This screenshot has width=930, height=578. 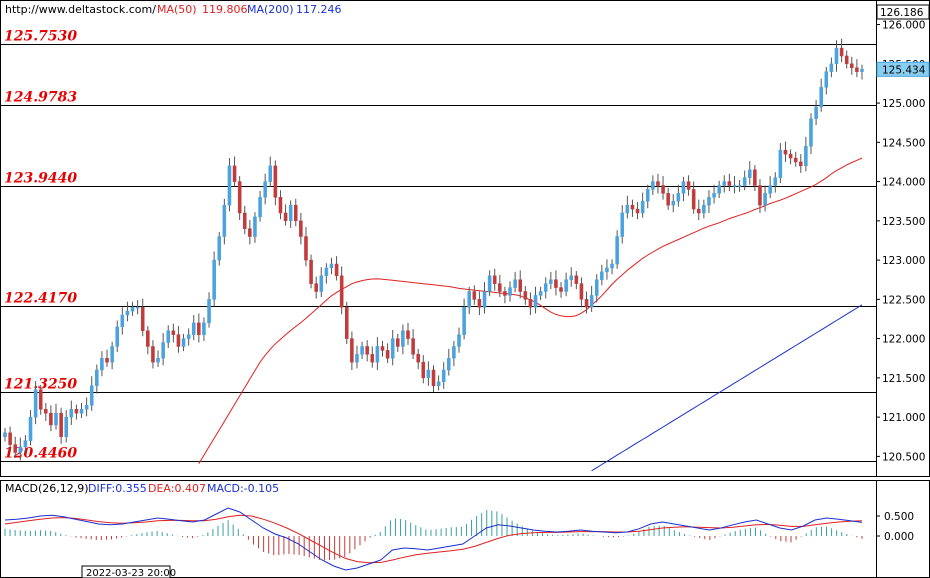 I want to click on macd-ticks: 0.500 0.000, so click(x=895, y=527).